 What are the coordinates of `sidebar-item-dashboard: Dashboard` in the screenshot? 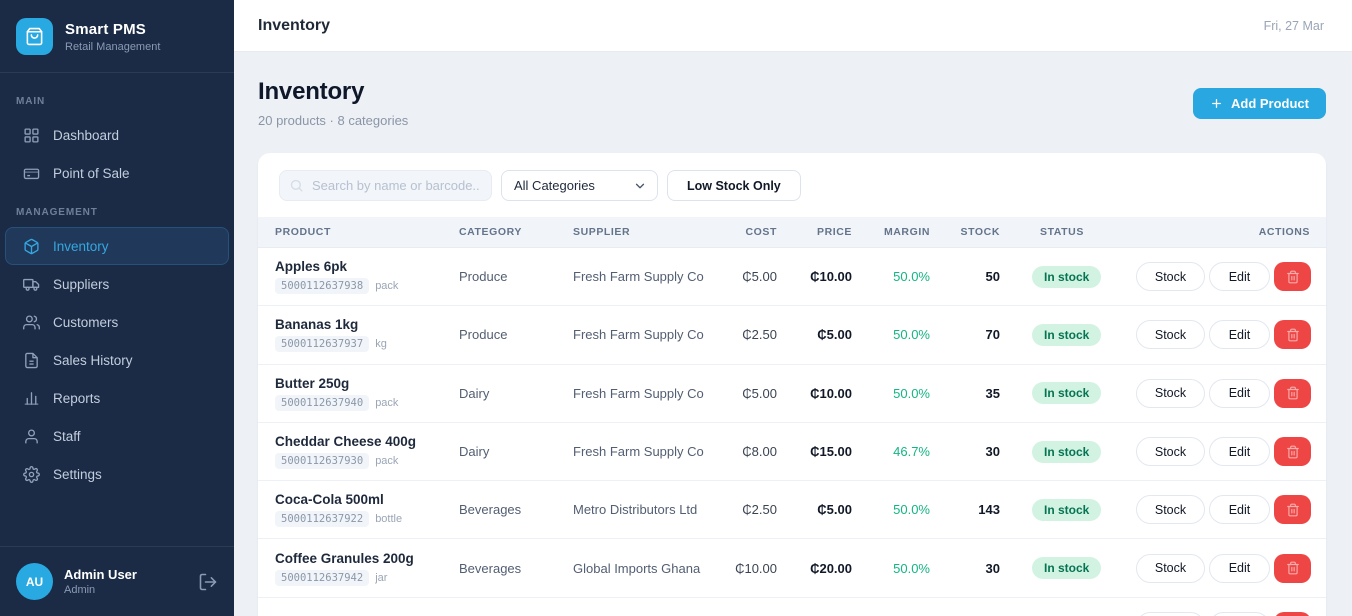 It's located at (117, 135).